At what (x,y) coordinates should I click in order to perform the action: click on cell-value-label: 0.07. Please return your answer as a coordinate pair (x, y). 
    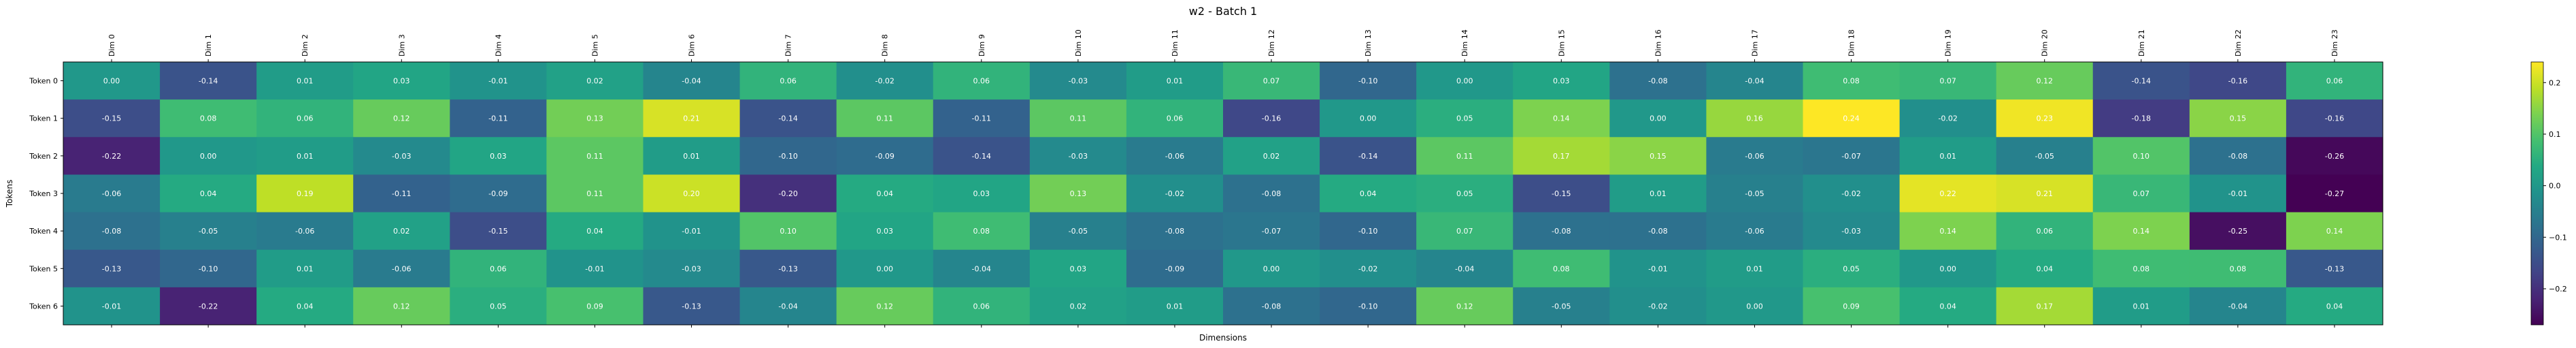
    Looking at the image, I should click on (1947, 81).